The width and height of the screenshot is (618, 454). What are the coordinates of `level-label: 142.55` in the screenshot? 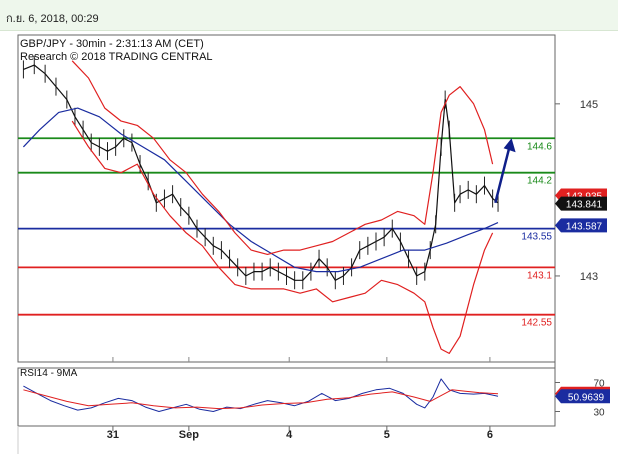 It's located at (536, 323).